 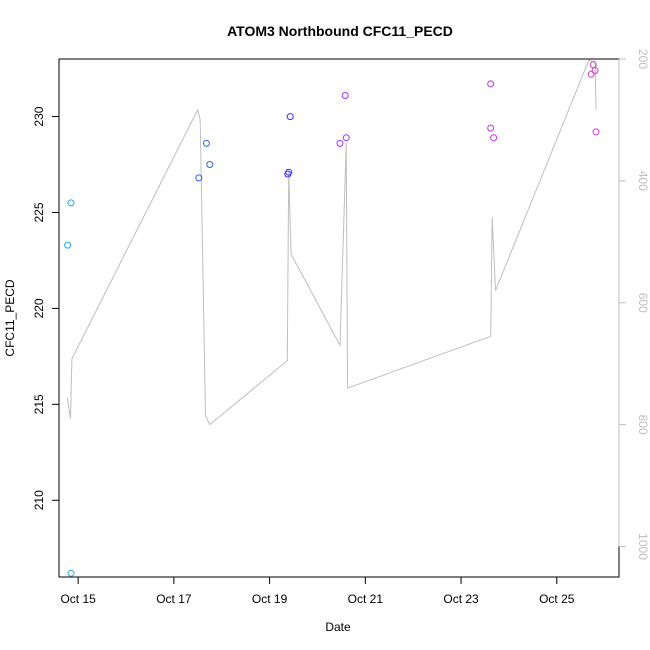 What do you see at coordinates (366, 599) in the screenshot?
I see `x-tick-label: Oct 21` at bounding box center [366, 599].